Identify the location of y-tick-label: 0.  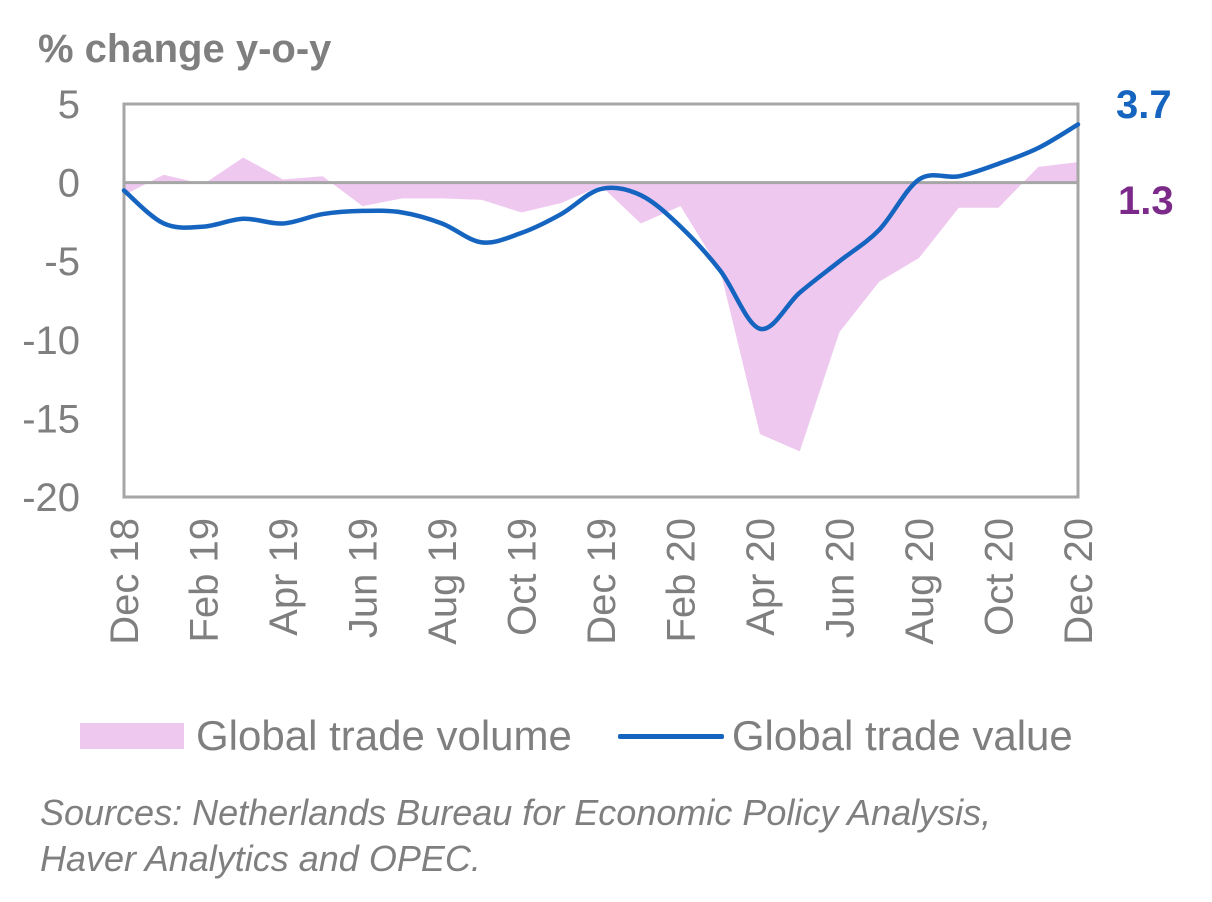
(69, 184).